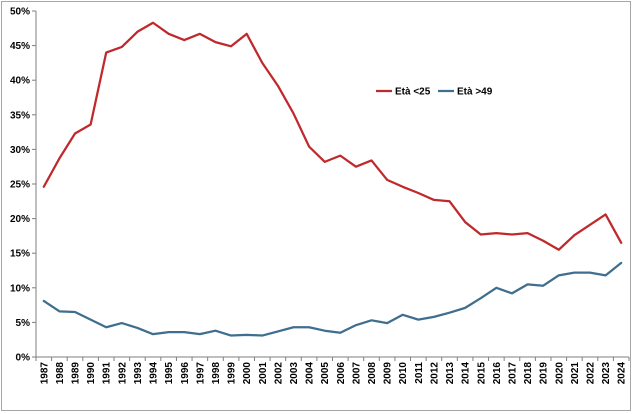 This screenshot has width=634, height=414. What do you see at coordinates (419, 373) in the screenshot?
I see `x-tick-label: 2011` at bounding box center [419, 373].